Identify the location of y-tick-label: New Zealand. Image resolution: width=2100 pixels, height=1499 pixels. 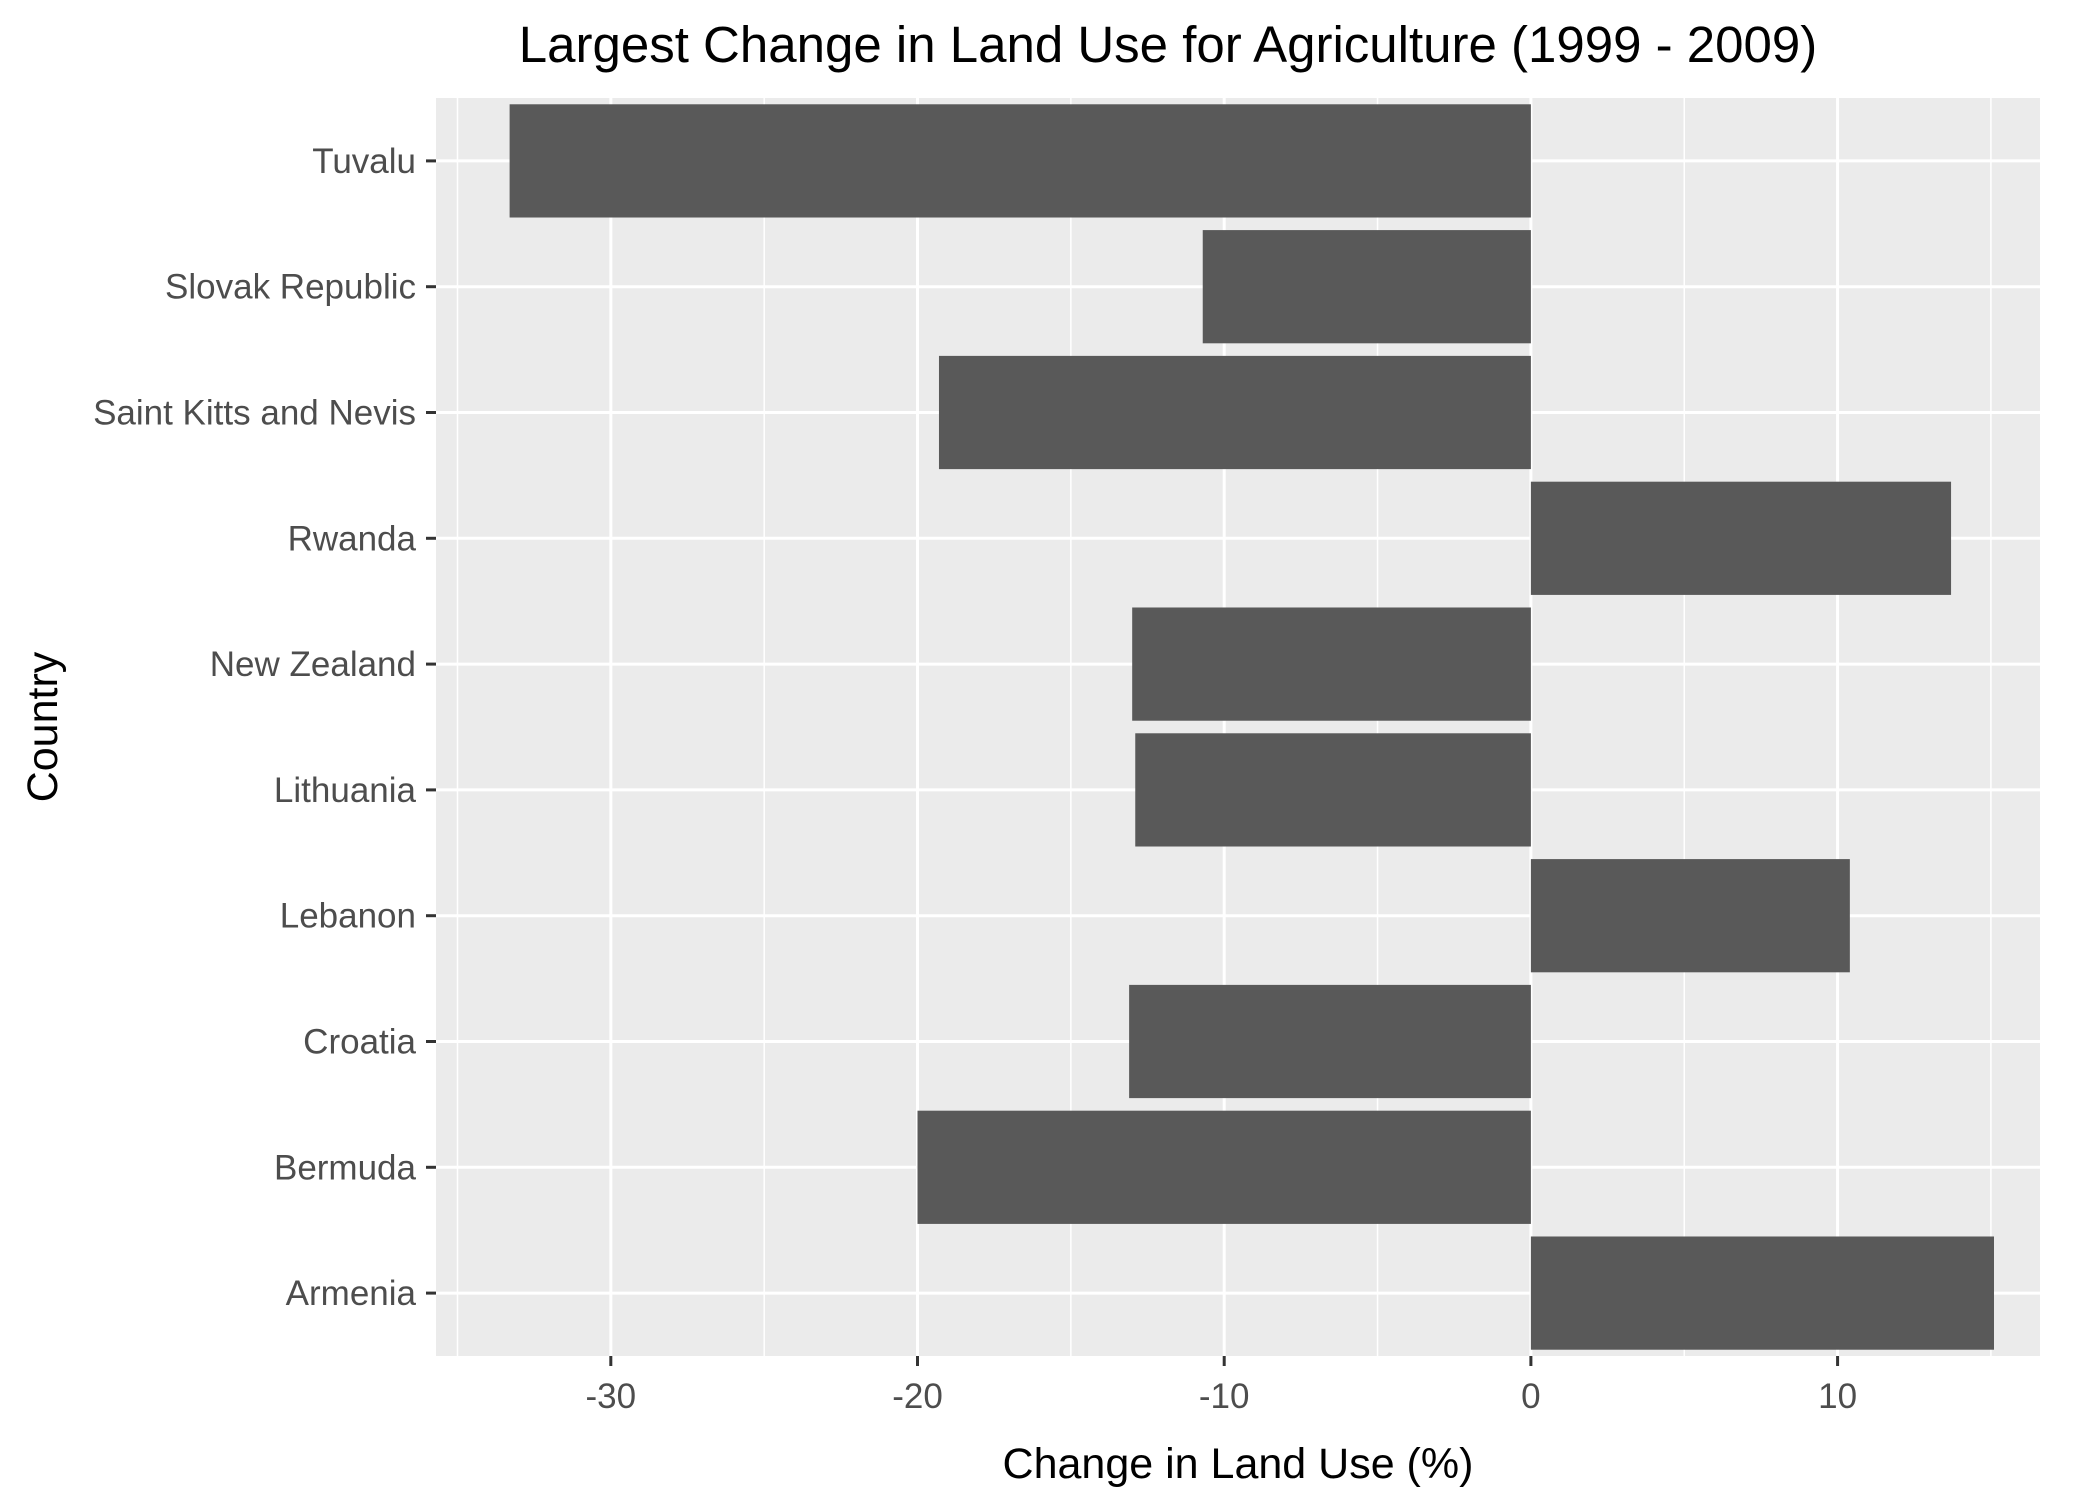
(313, 664).